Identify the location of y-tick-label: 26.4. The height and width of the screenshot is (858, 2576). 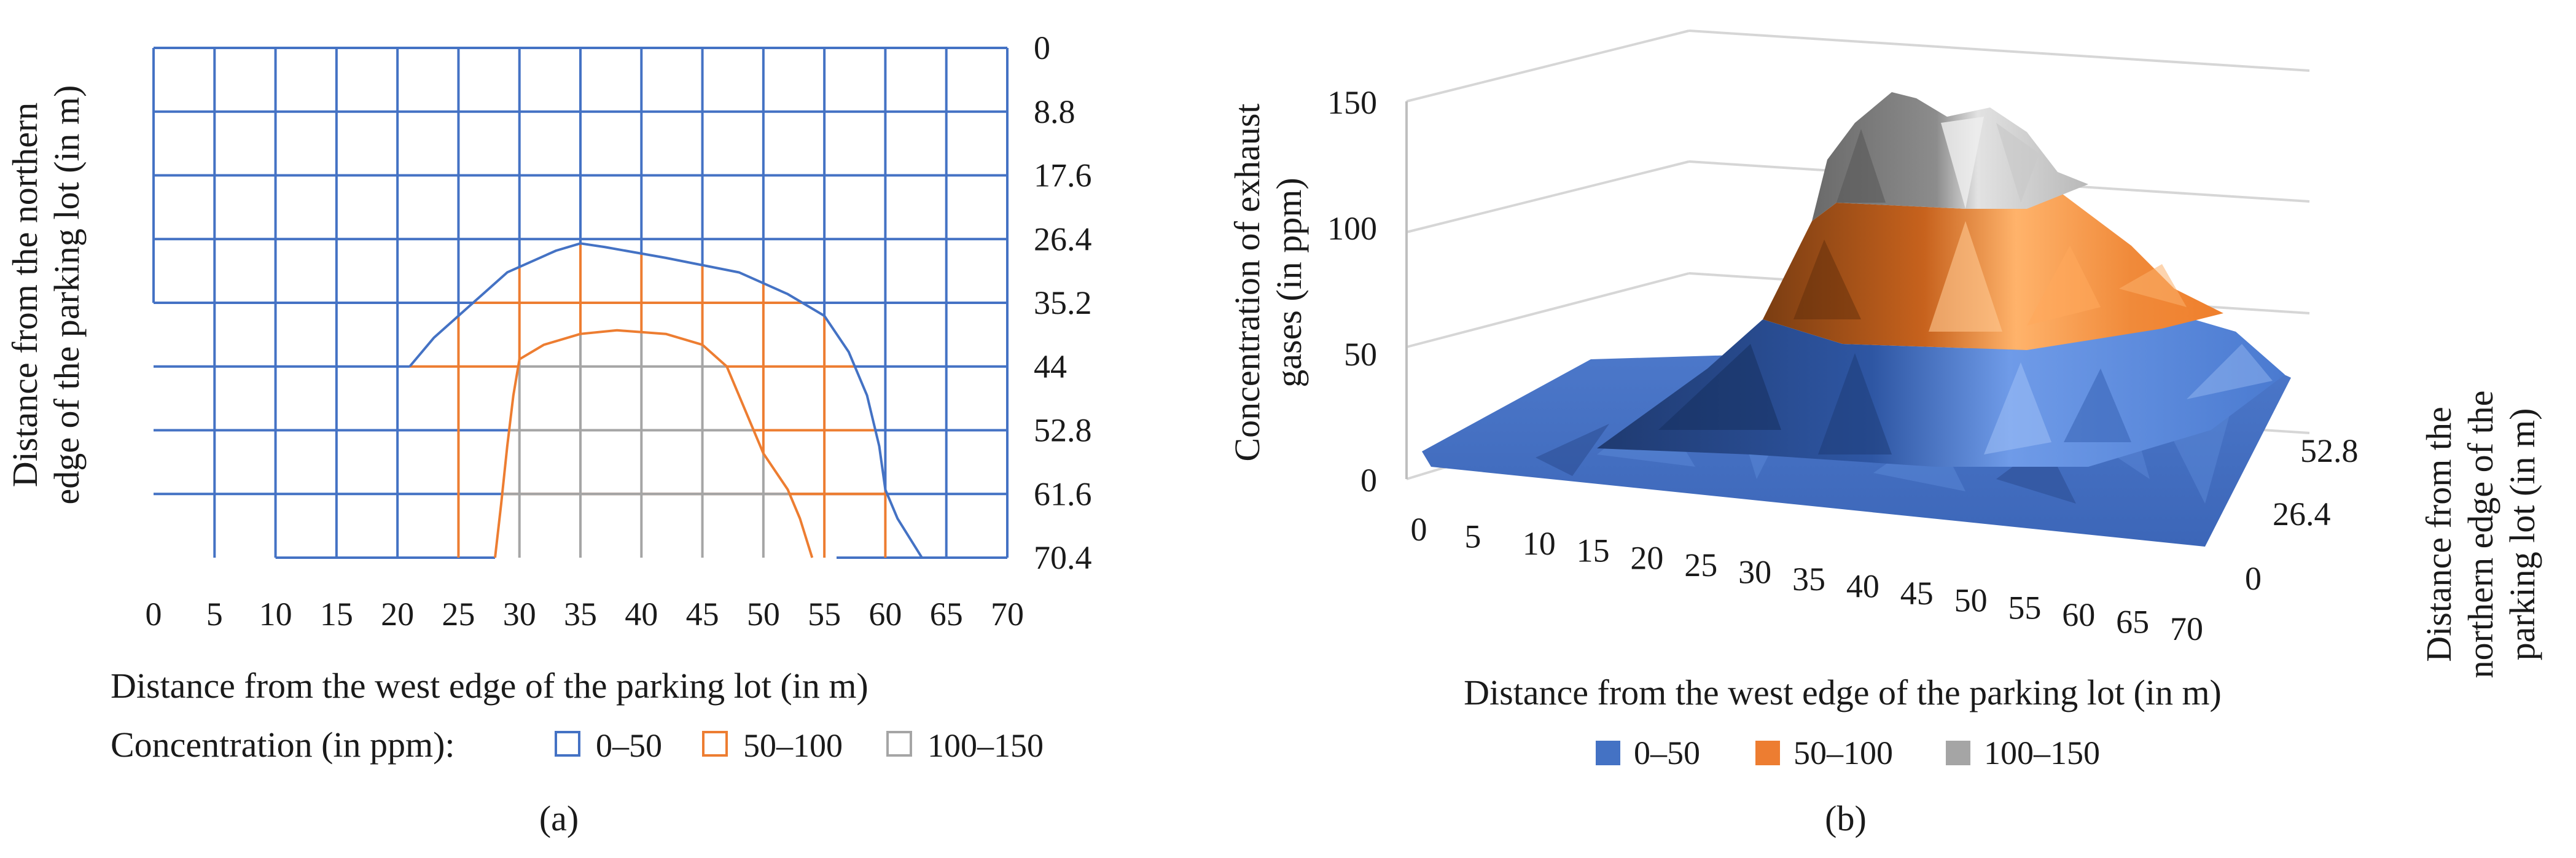
(1063, 239).